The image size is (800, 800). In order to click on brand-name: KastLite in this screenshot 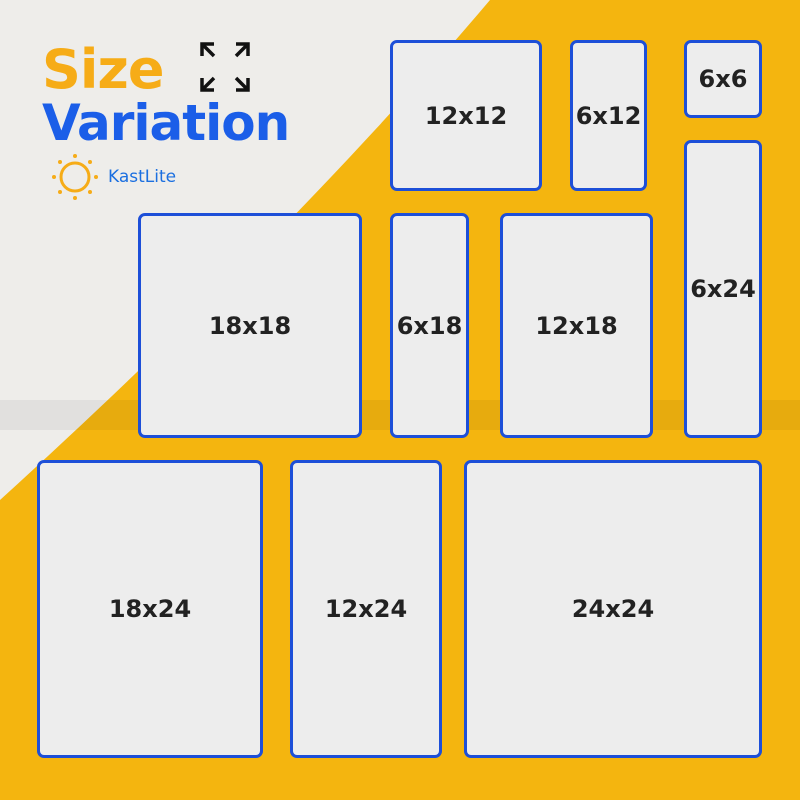, I will do `click(142, 177)`.